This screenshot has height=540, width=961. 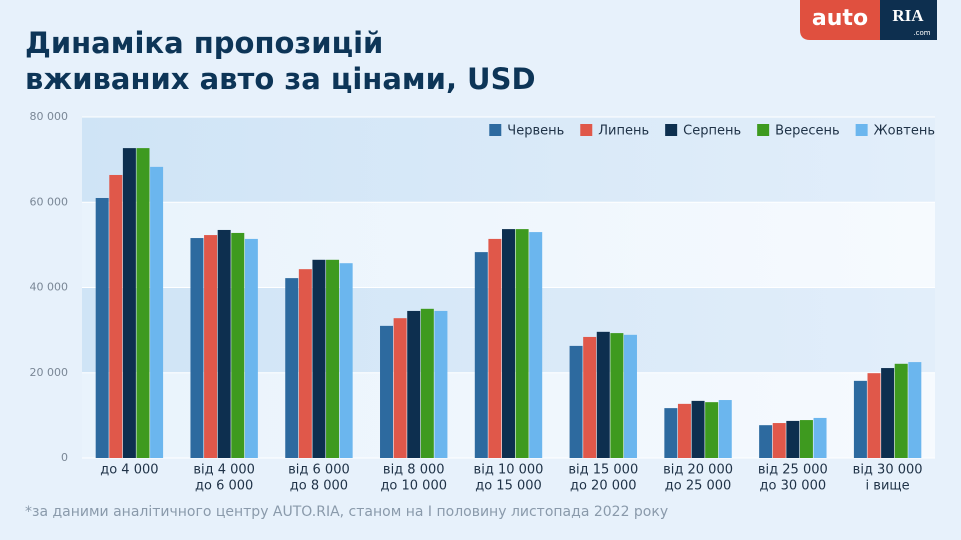 What do you see at coordinates (64, 457) in the screenshot?
I see `y-tick-label: 0` at bounding box center [64, 457].